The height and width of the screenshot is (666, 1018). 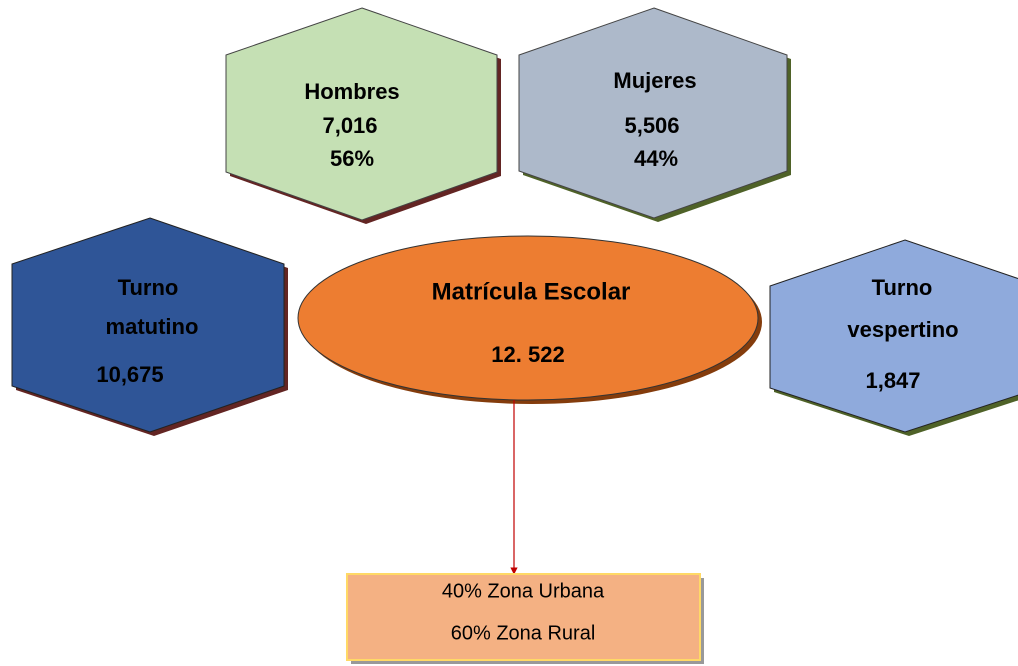 What do you see at coordinates (654, 80) in the screenshot?
I see `node-label: Mujeres` at bounding box center [654, 80].